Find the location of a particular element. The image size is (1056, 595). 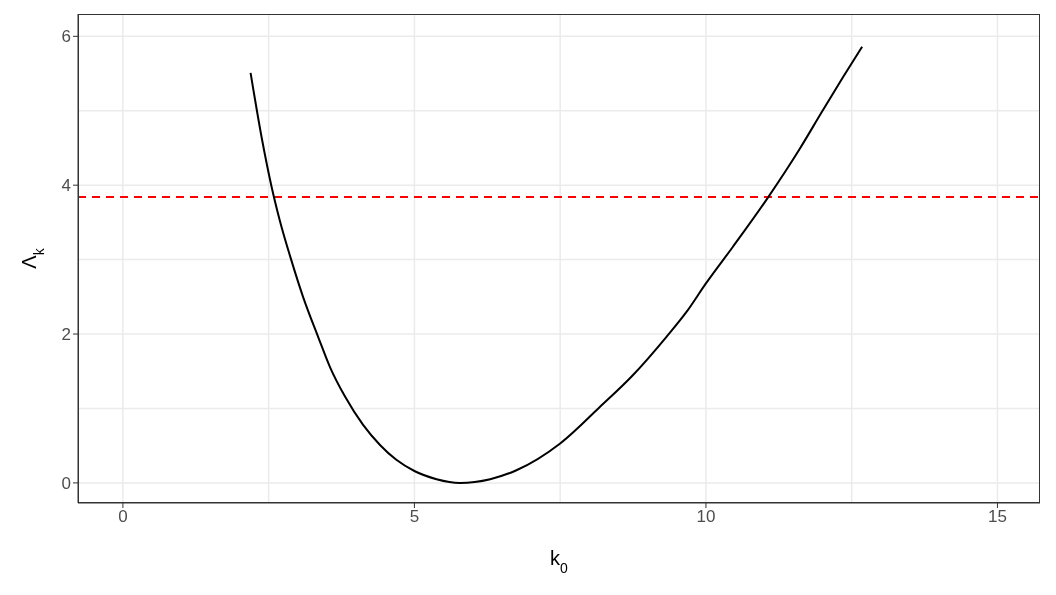

y-tick-label: 2 is located at coordinates (66, 335).